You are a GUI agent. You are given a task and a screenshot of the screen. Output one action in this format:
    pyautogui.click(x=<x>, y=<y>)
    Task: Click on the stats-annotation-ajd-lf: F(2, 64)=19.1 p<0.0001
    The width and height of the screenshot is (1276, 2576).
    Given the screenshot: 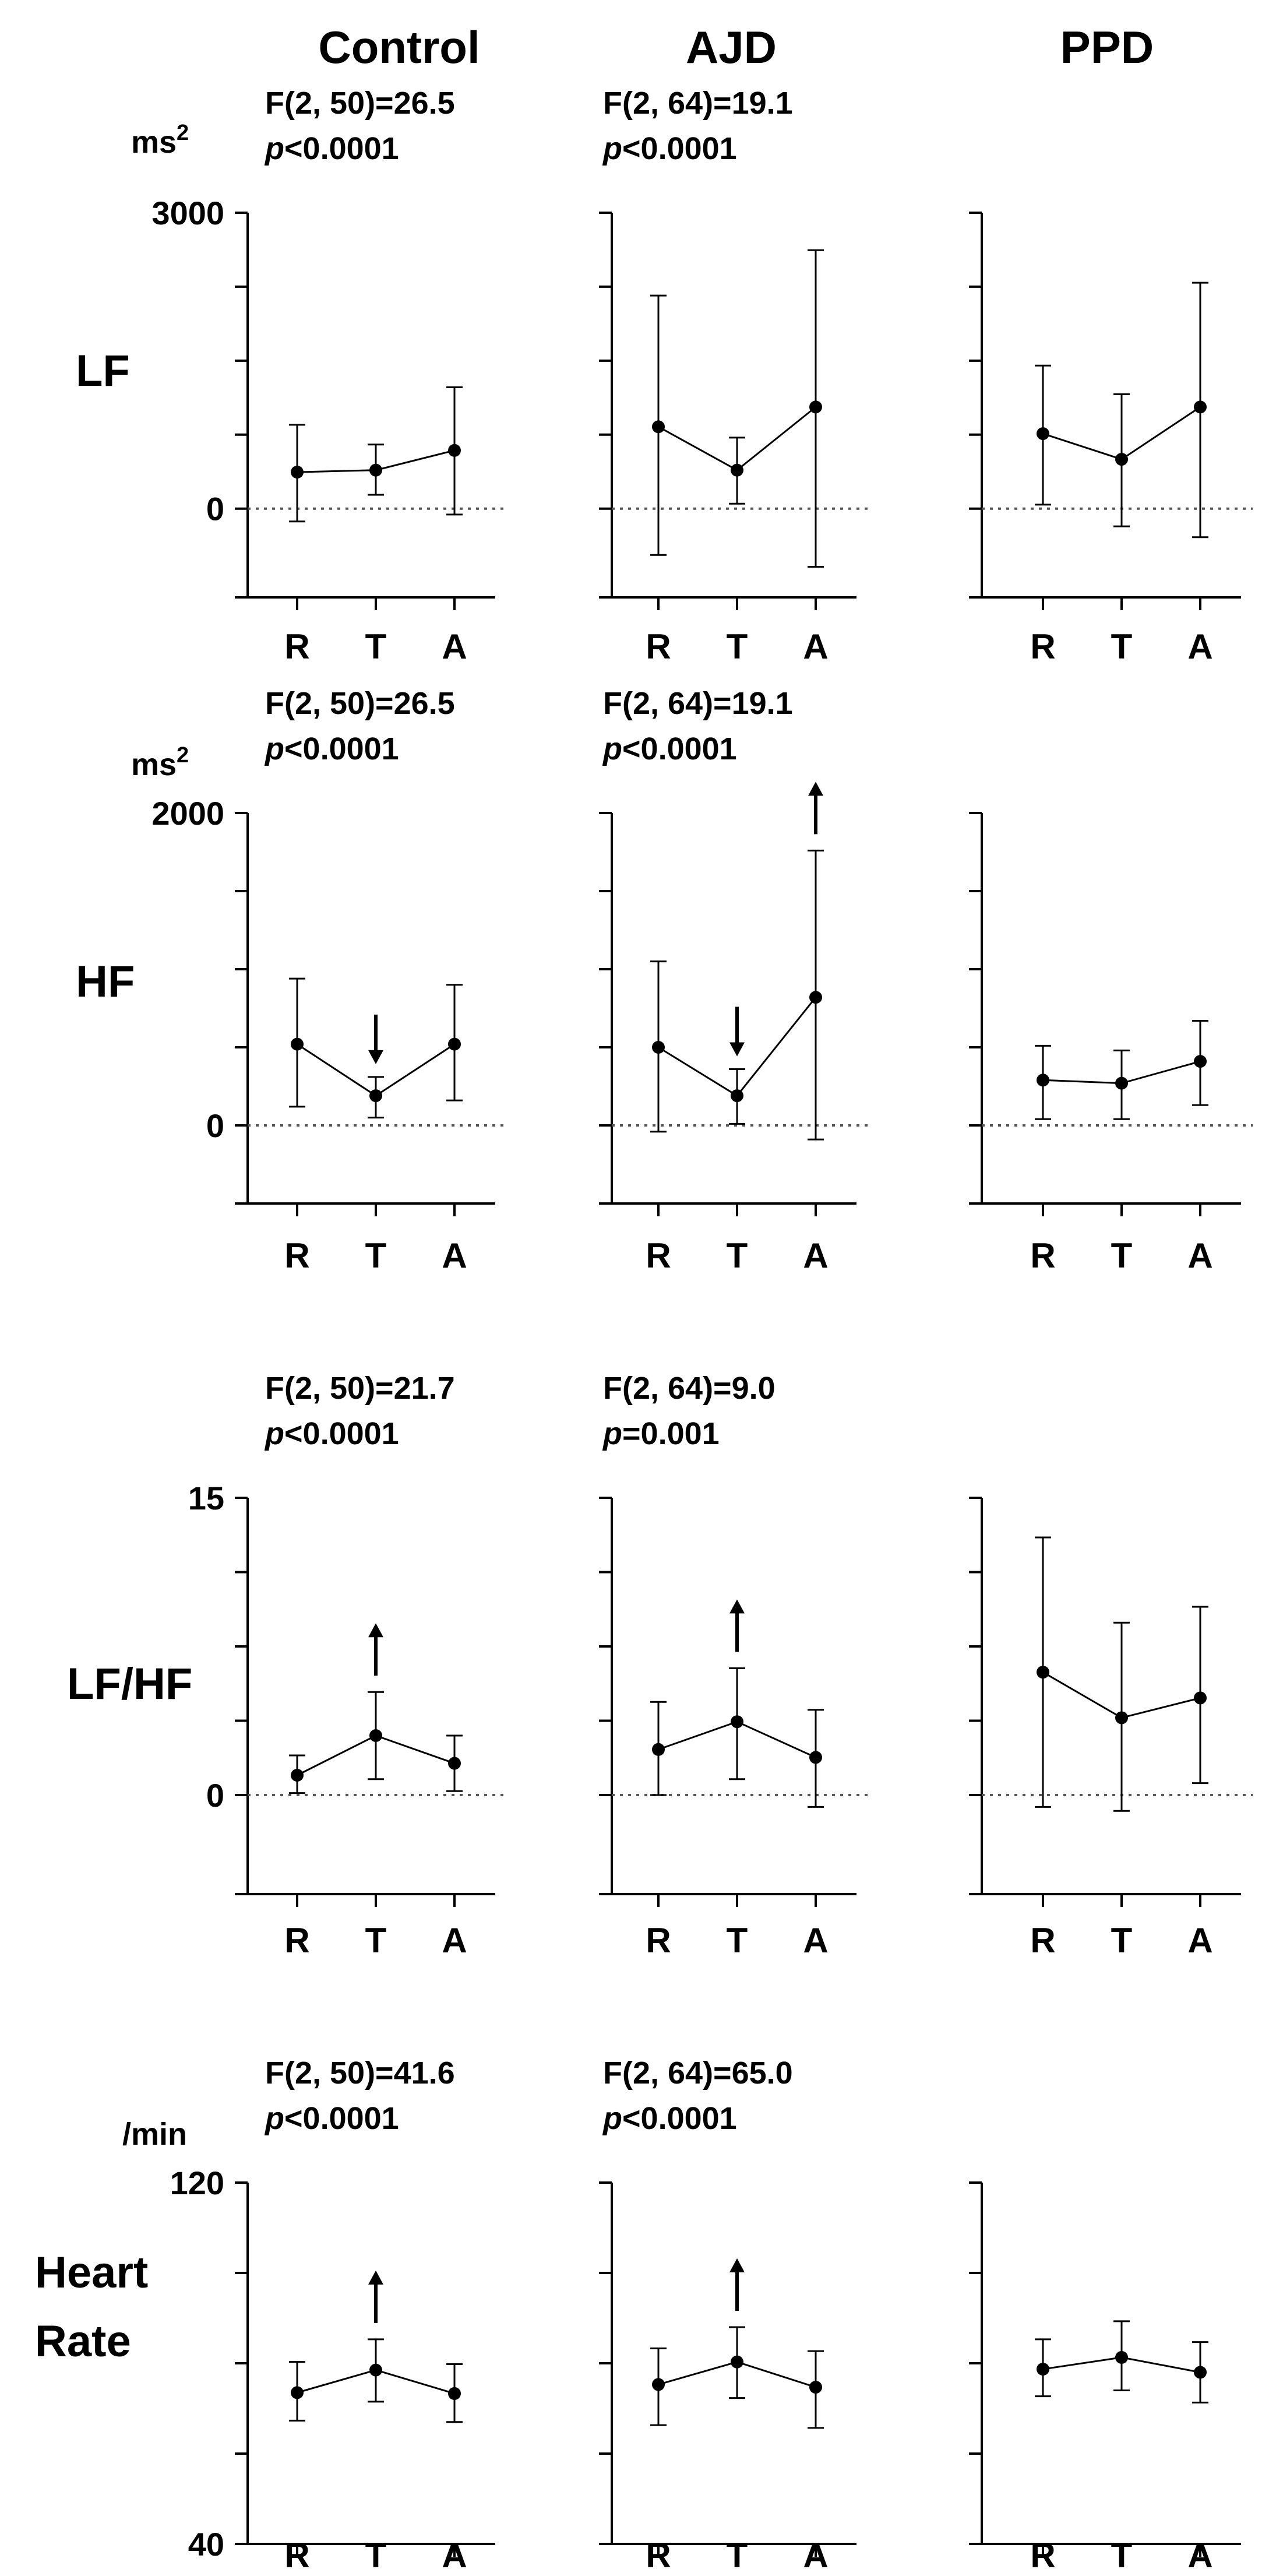 What is the action you would take?
    pyautogui.click(x=697, y=126)
    